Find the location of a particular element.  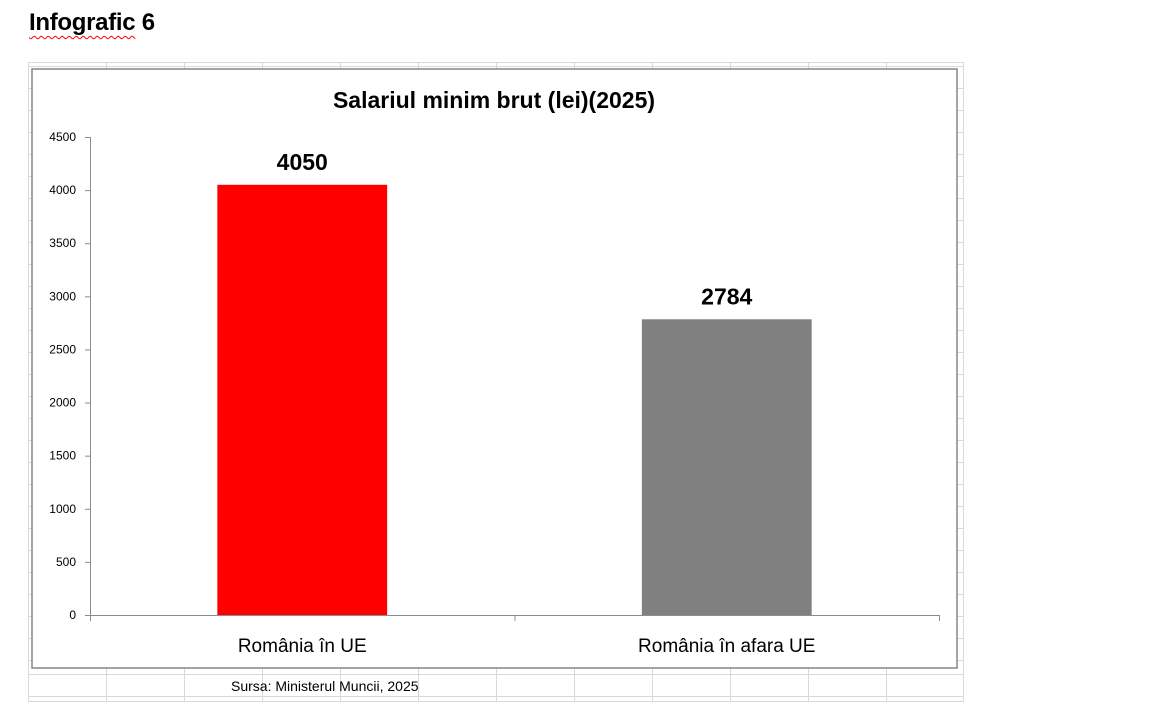

y-tick-label: 0 is located at coordinates (72, 615).